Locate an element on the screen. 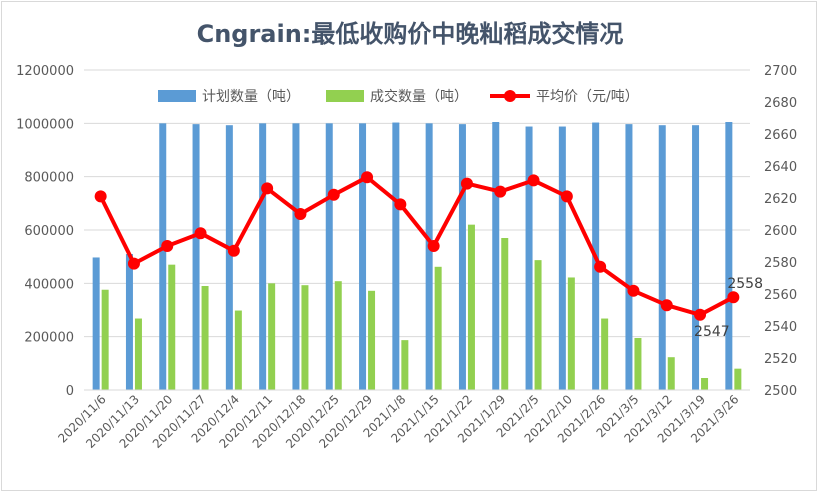 The image size is (820, 494). y-left-tick-label: 1000000 is located at coordinates (45, 124).